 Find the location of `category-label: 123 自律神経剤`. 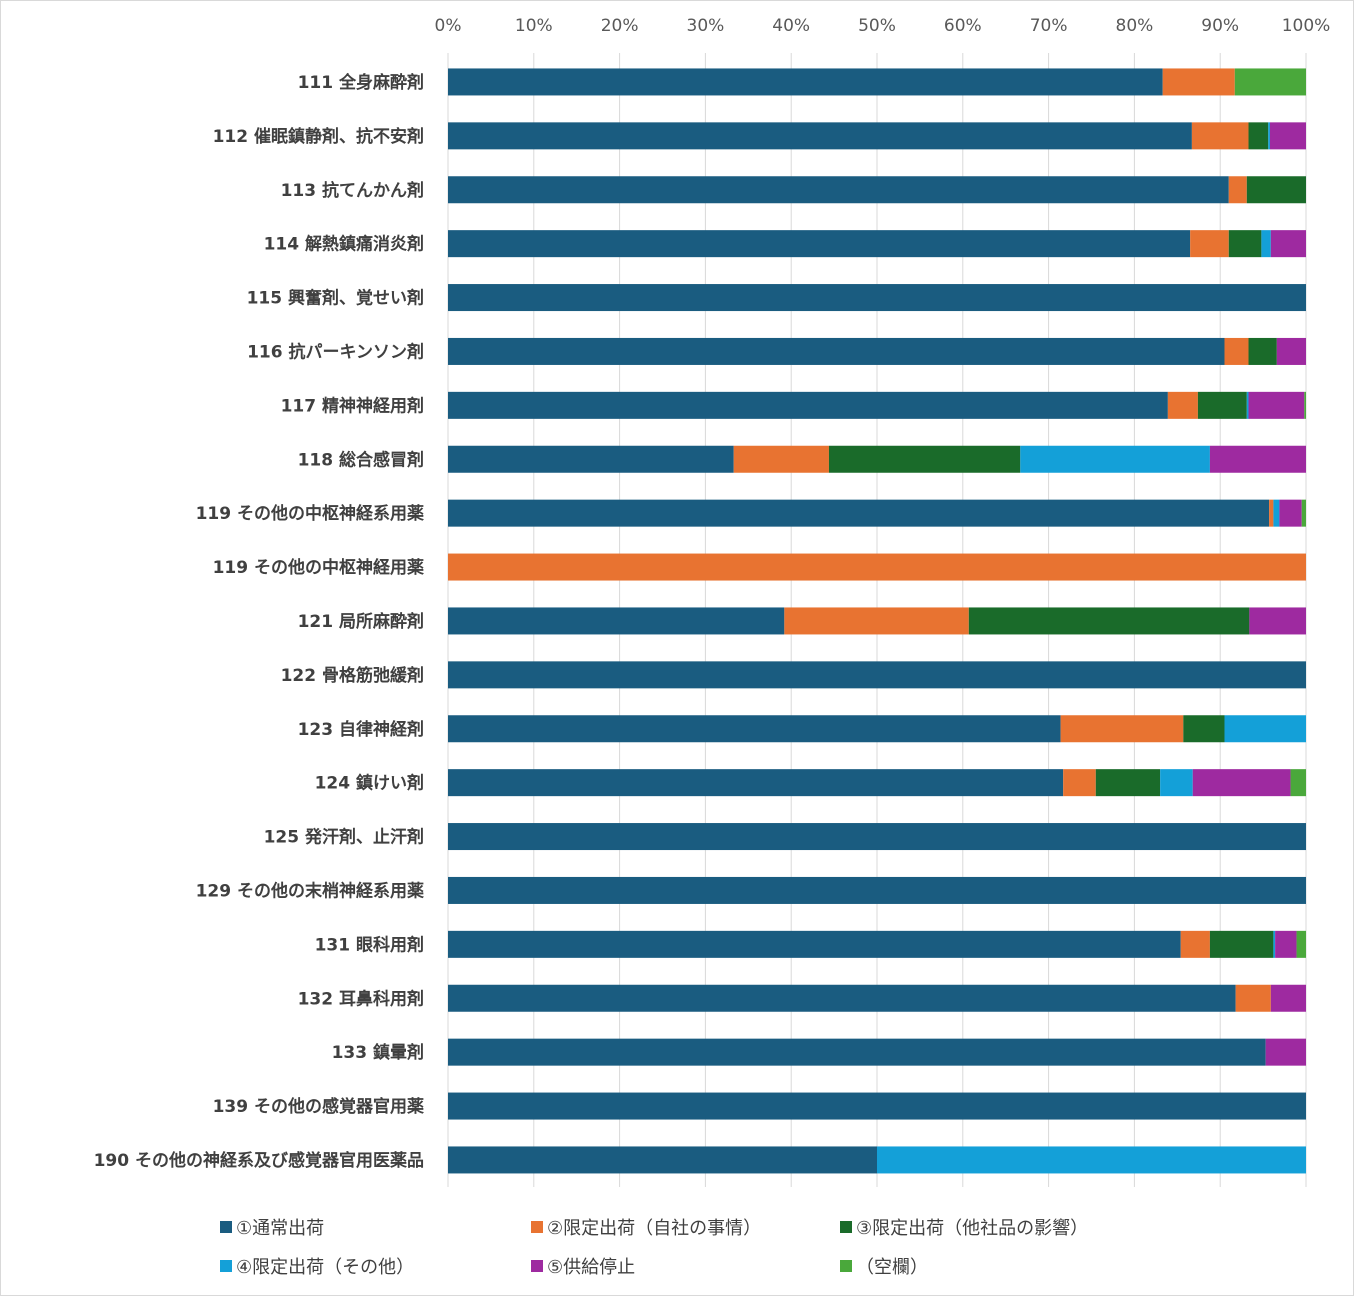

category-label: 123 自律神経剤 is located at coordinates (361, 729).